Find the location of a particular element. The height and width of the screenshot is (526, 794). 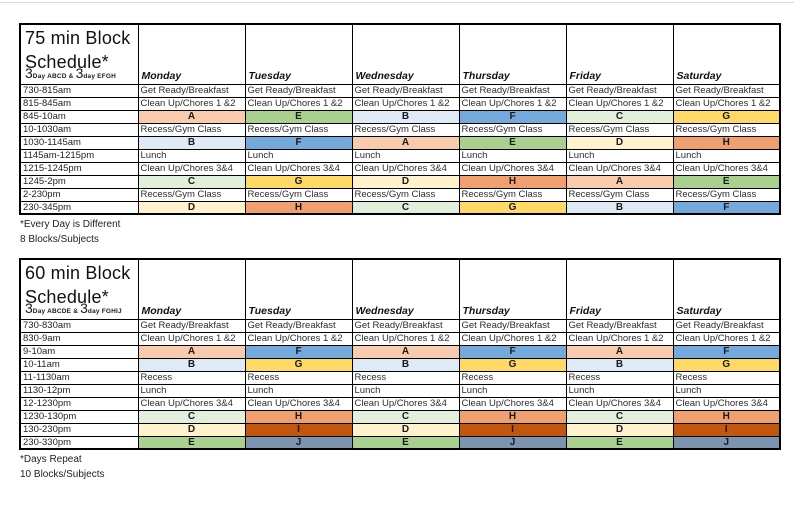

time-cell: 1245-2pm is located at coordinates (79, 181).